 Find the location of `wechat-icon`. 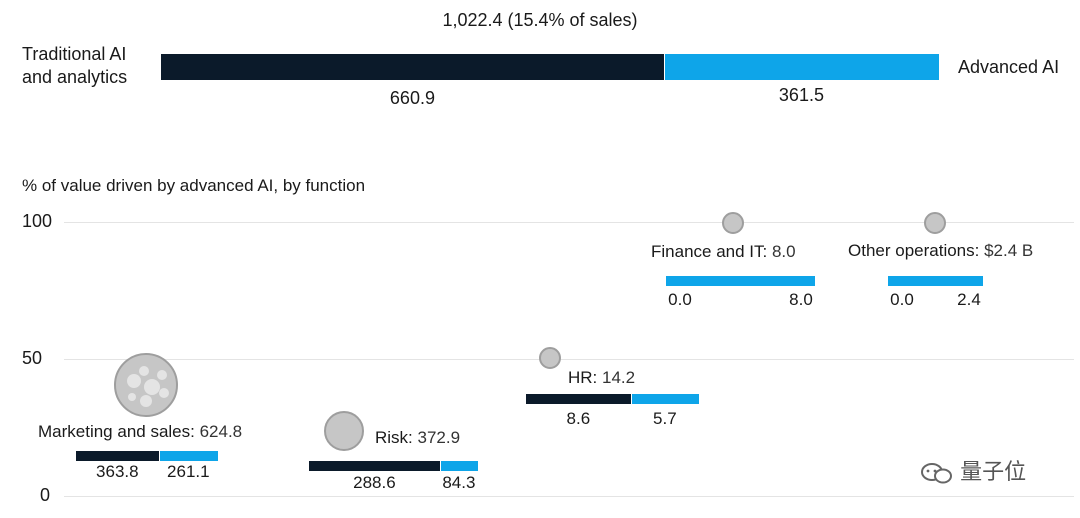

wechat-icon is located at coordinates (937, 473).